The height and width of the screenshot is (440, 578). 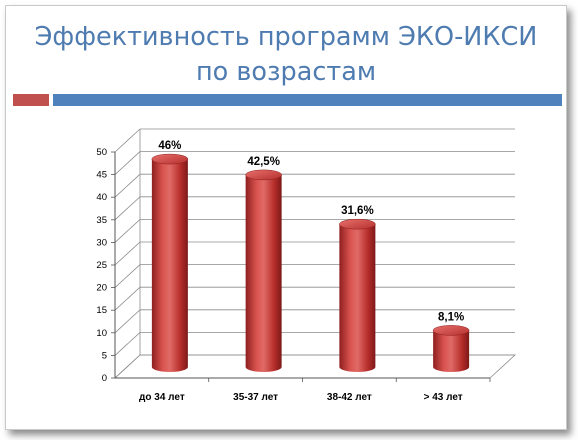 I want to click on data-label: 46%, so click(x=169, y=146).